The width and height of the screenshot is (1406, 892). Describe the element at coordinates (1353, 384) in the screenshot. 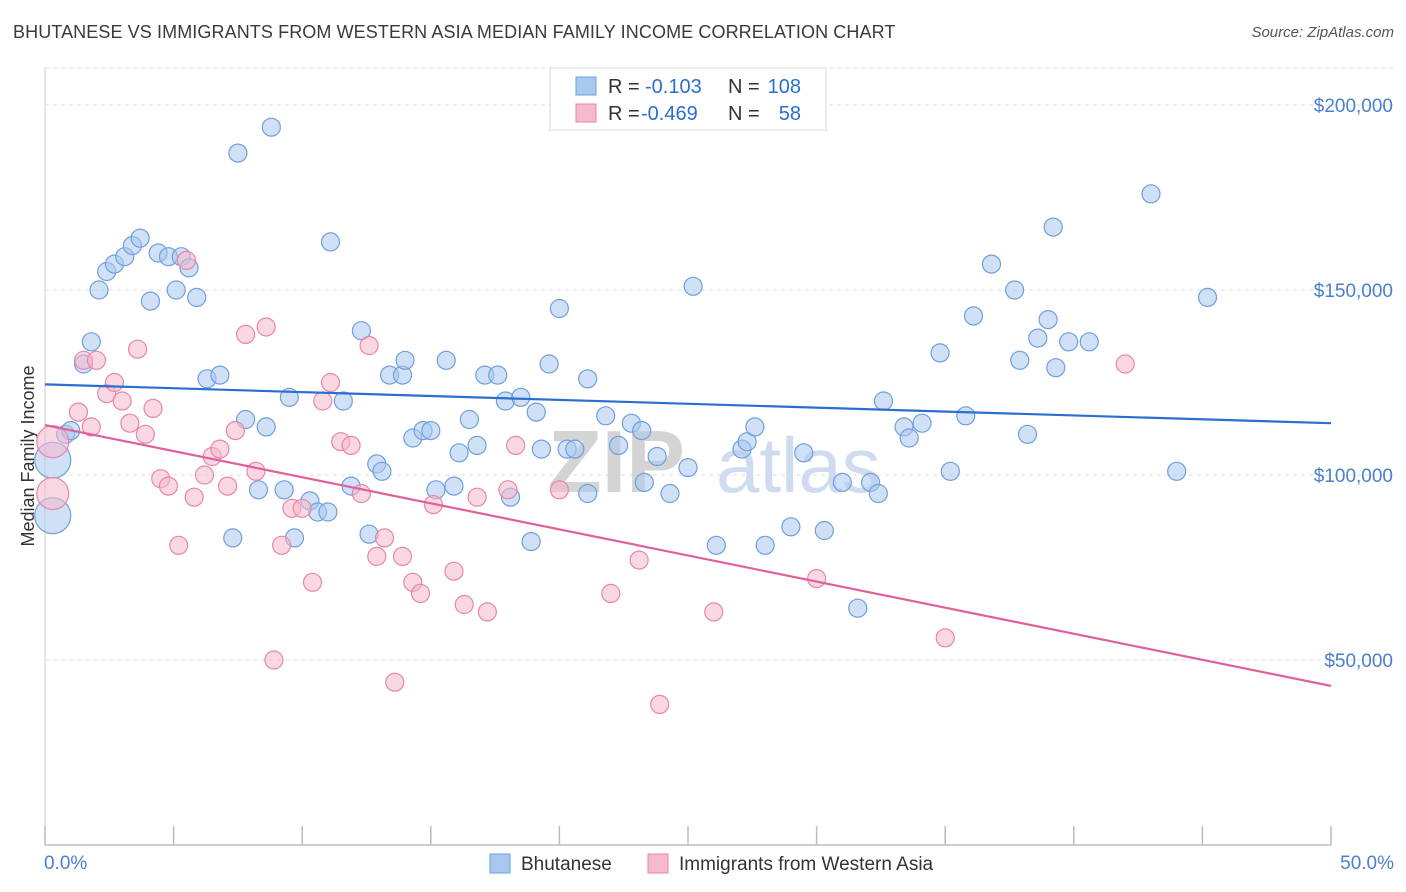

I see `y-axis-tick-labels: $50,000 $100,000 $150,000 $200,000` at that location.